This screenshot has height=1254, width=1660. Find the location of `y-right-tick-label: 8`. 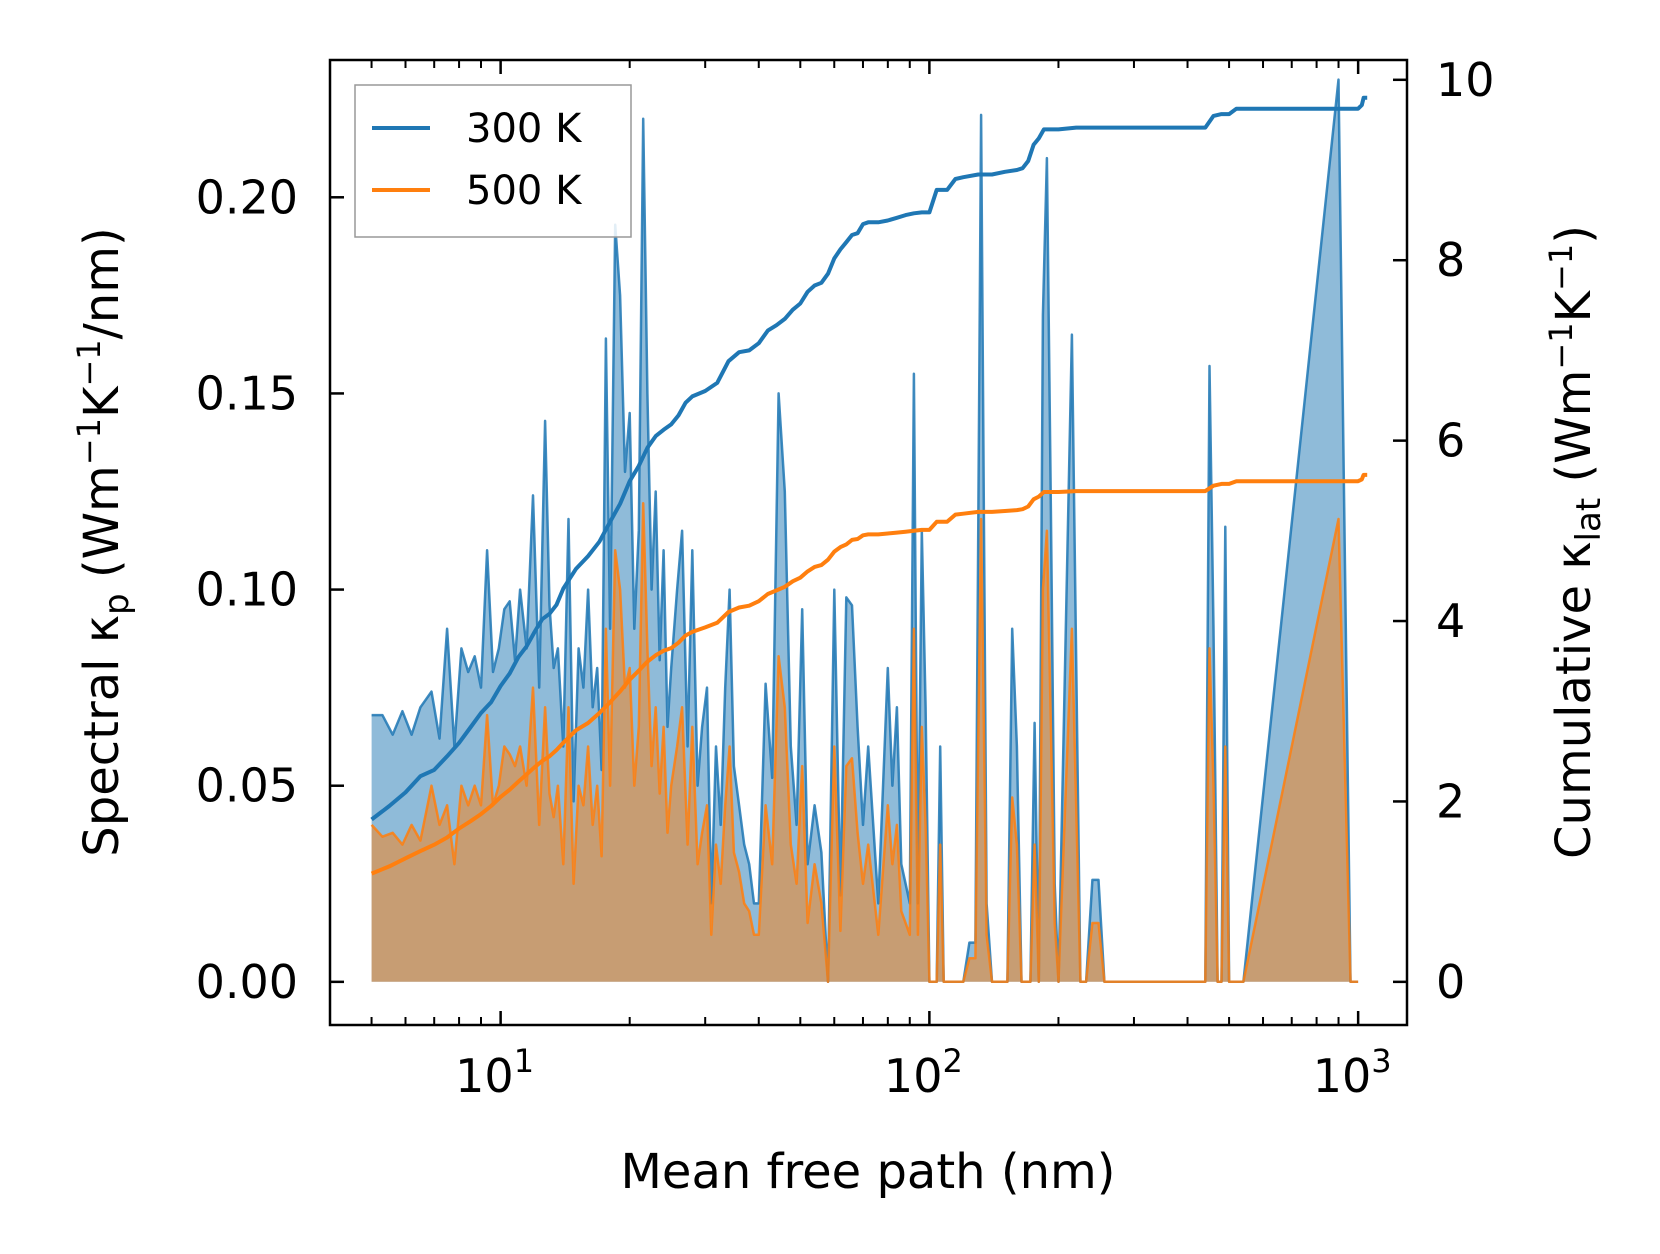

y-right-tick-label: 8 is located at coordinates (1450, 260).